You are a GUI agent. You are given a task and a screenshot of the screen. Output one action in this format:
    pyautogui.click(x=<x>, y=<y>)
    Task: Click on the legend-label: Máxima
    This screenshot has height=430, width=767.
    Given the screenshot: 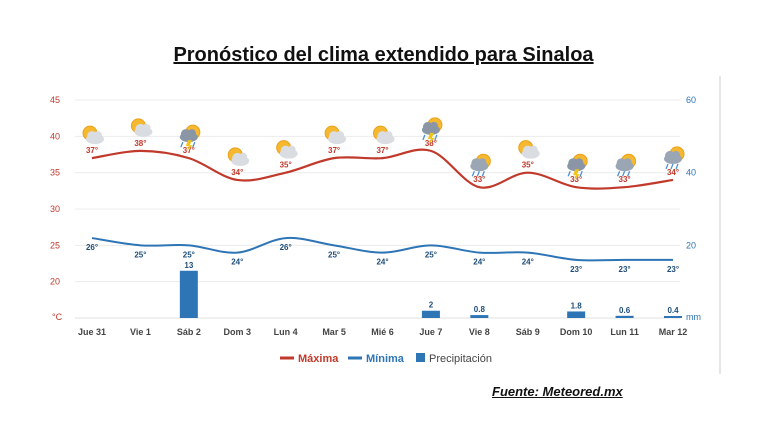 What is the action you would take?
    pyautogui.click(x=318, y=359)
    